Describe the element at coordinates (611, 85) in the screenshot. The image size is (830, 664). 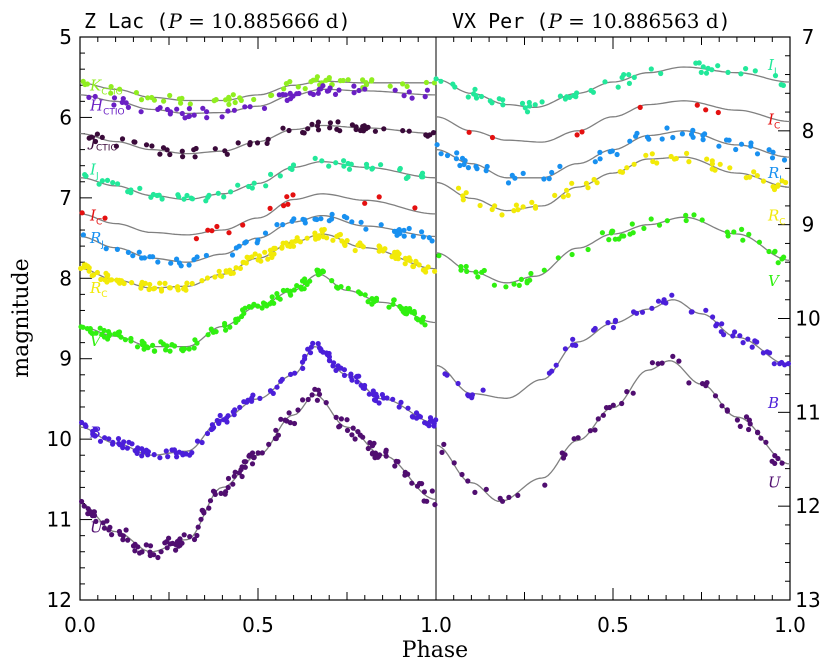
I see `series-1-0: IJ` at that location.